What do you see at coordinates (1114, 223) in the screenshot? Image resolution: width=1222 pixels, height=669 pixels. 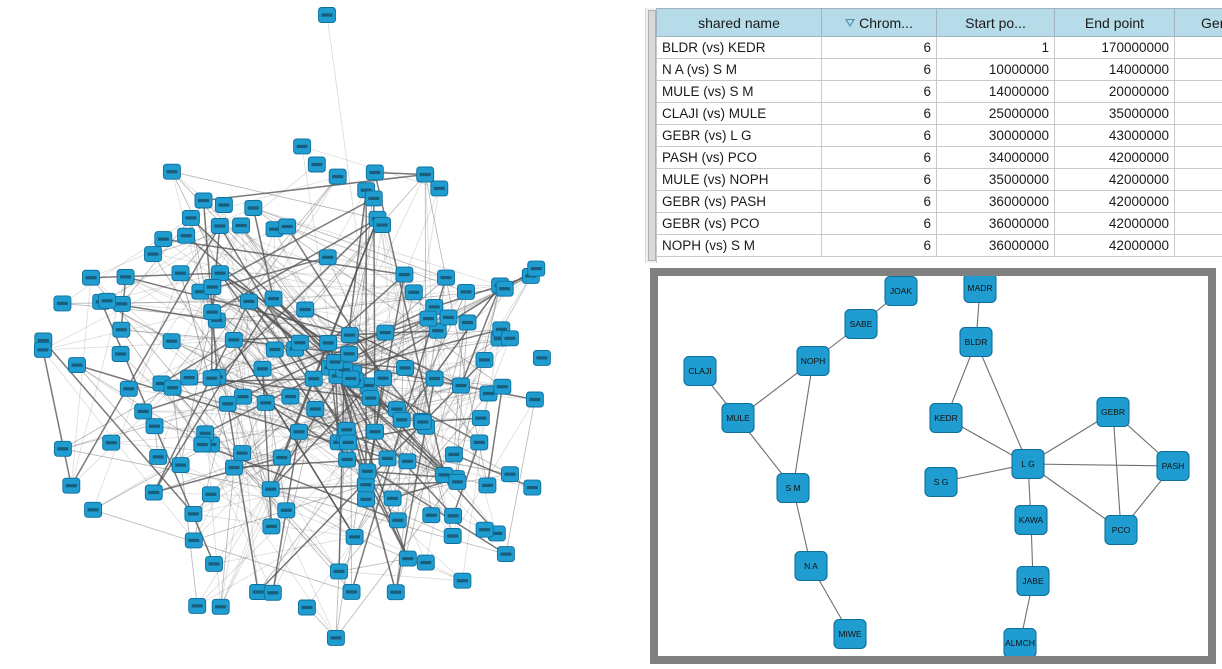 I see `cell-end_point: 42000000` at bounding box center [1114, 223].